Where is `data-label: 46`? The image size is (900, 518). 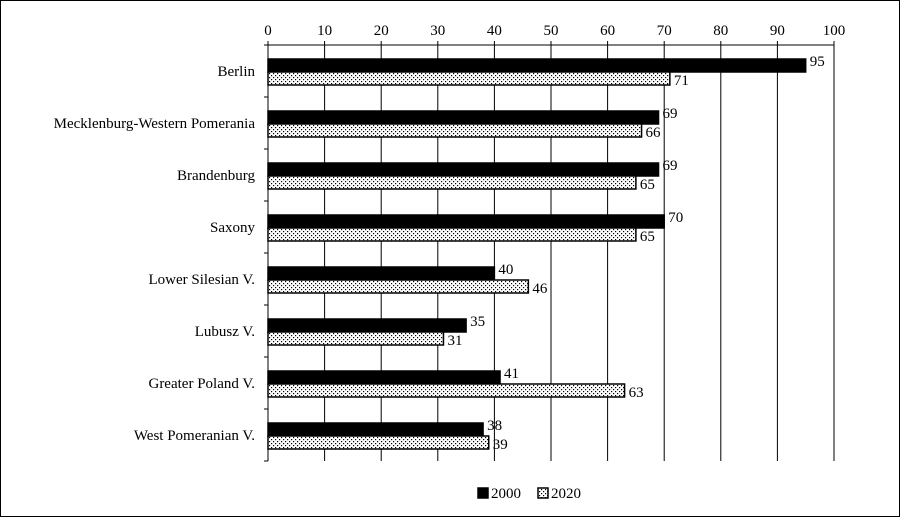
data-label: 46 is located at coordinates (540, 289).